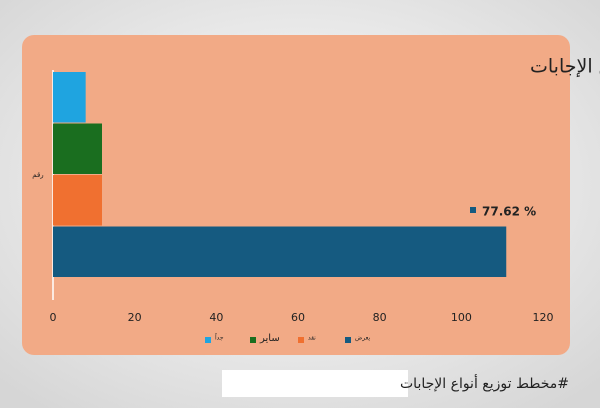 Image resolution: width=600 pixels, height=408 pixels. What do you see at coordinates (380, 317) in the screenshot?
I see `x-tick-label: 80` at bounding box center [380, 317].